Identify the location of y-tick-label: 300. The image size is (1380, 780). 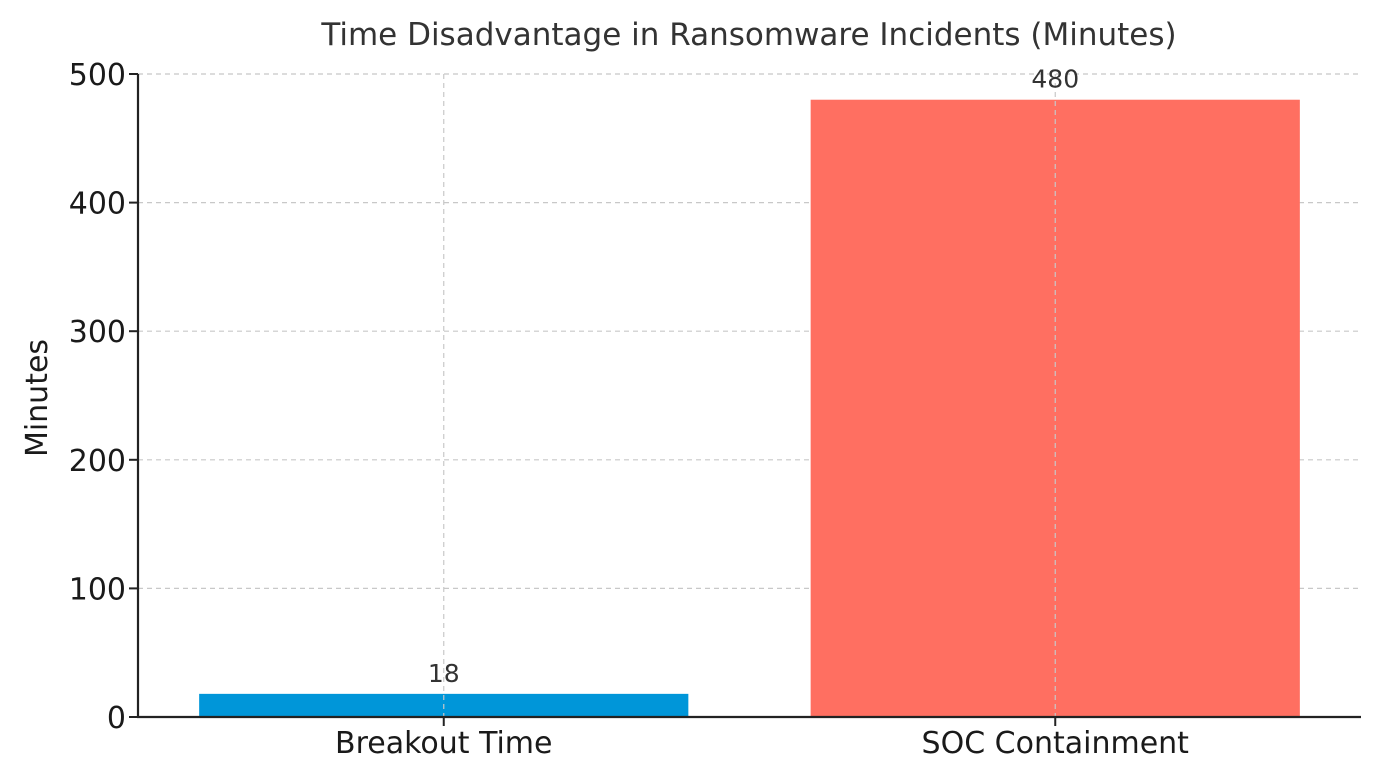
(97, 332).